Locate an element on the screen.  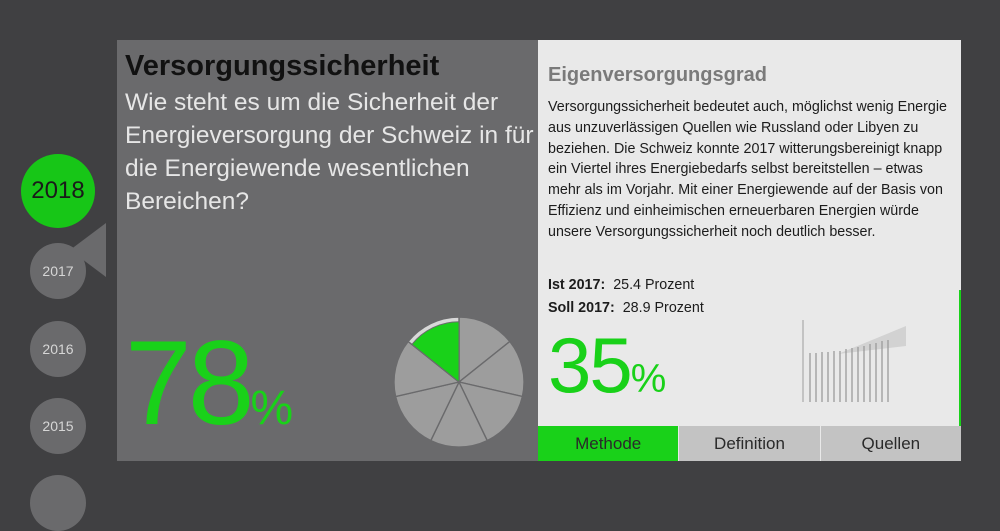
score-percentage: 78% is located at coordinates (209, 383).